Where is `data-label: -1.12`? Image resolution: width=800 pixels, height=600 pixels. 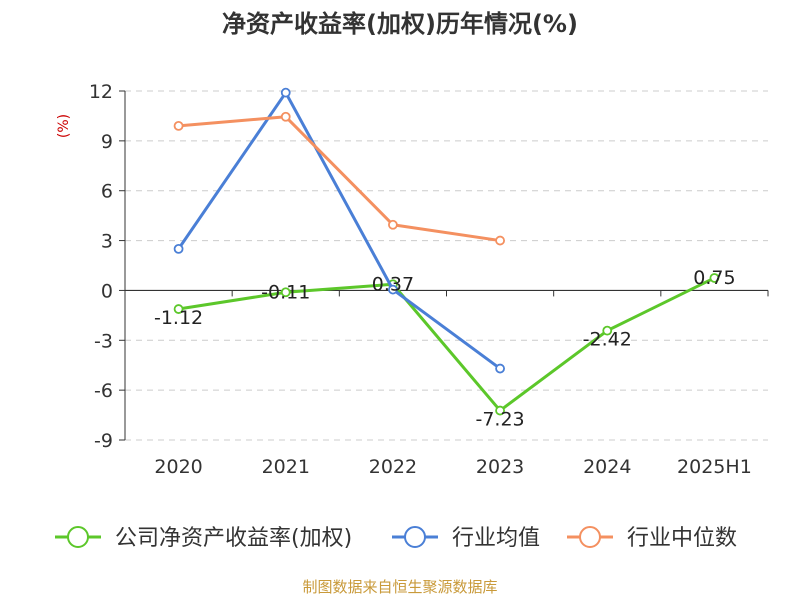
data-label: -1.12 is located at coordinates (178, 318).